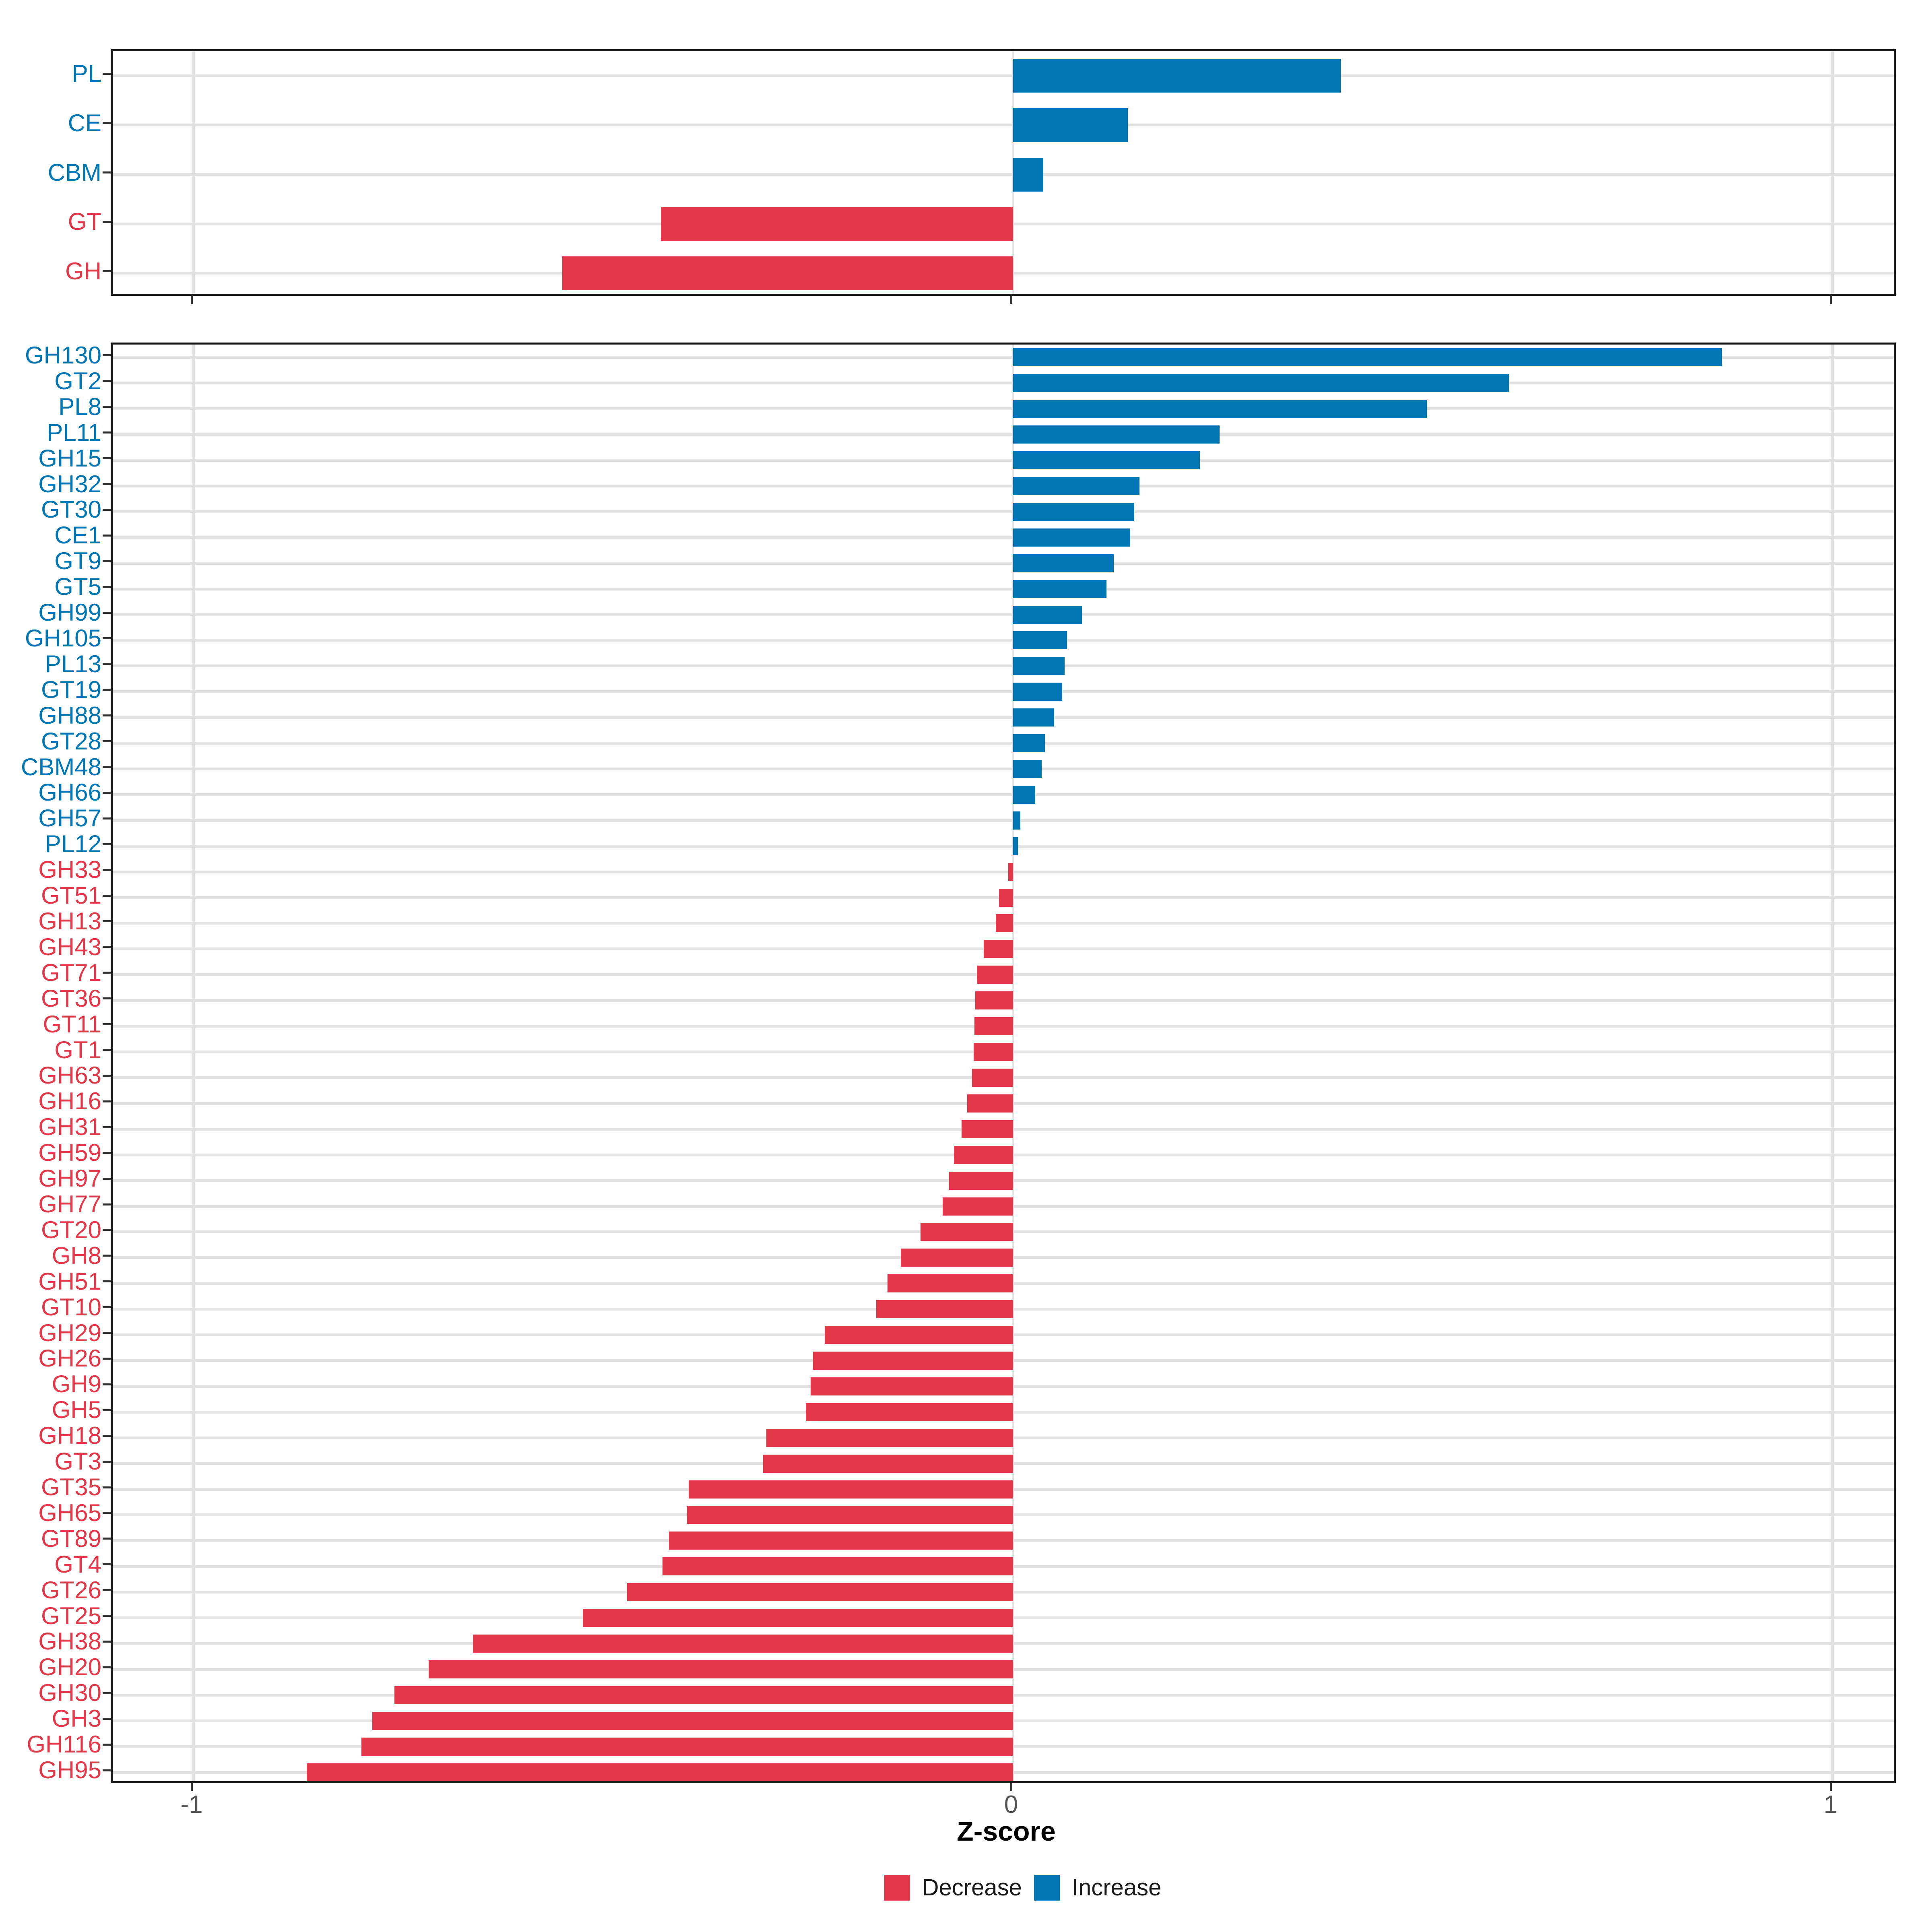 The width and height of the screenshot is (1932, 1932). Describe the element at coordinates (69, 818) in the screenshot. I see `y-axis-label-GH57: GH57` at that location.